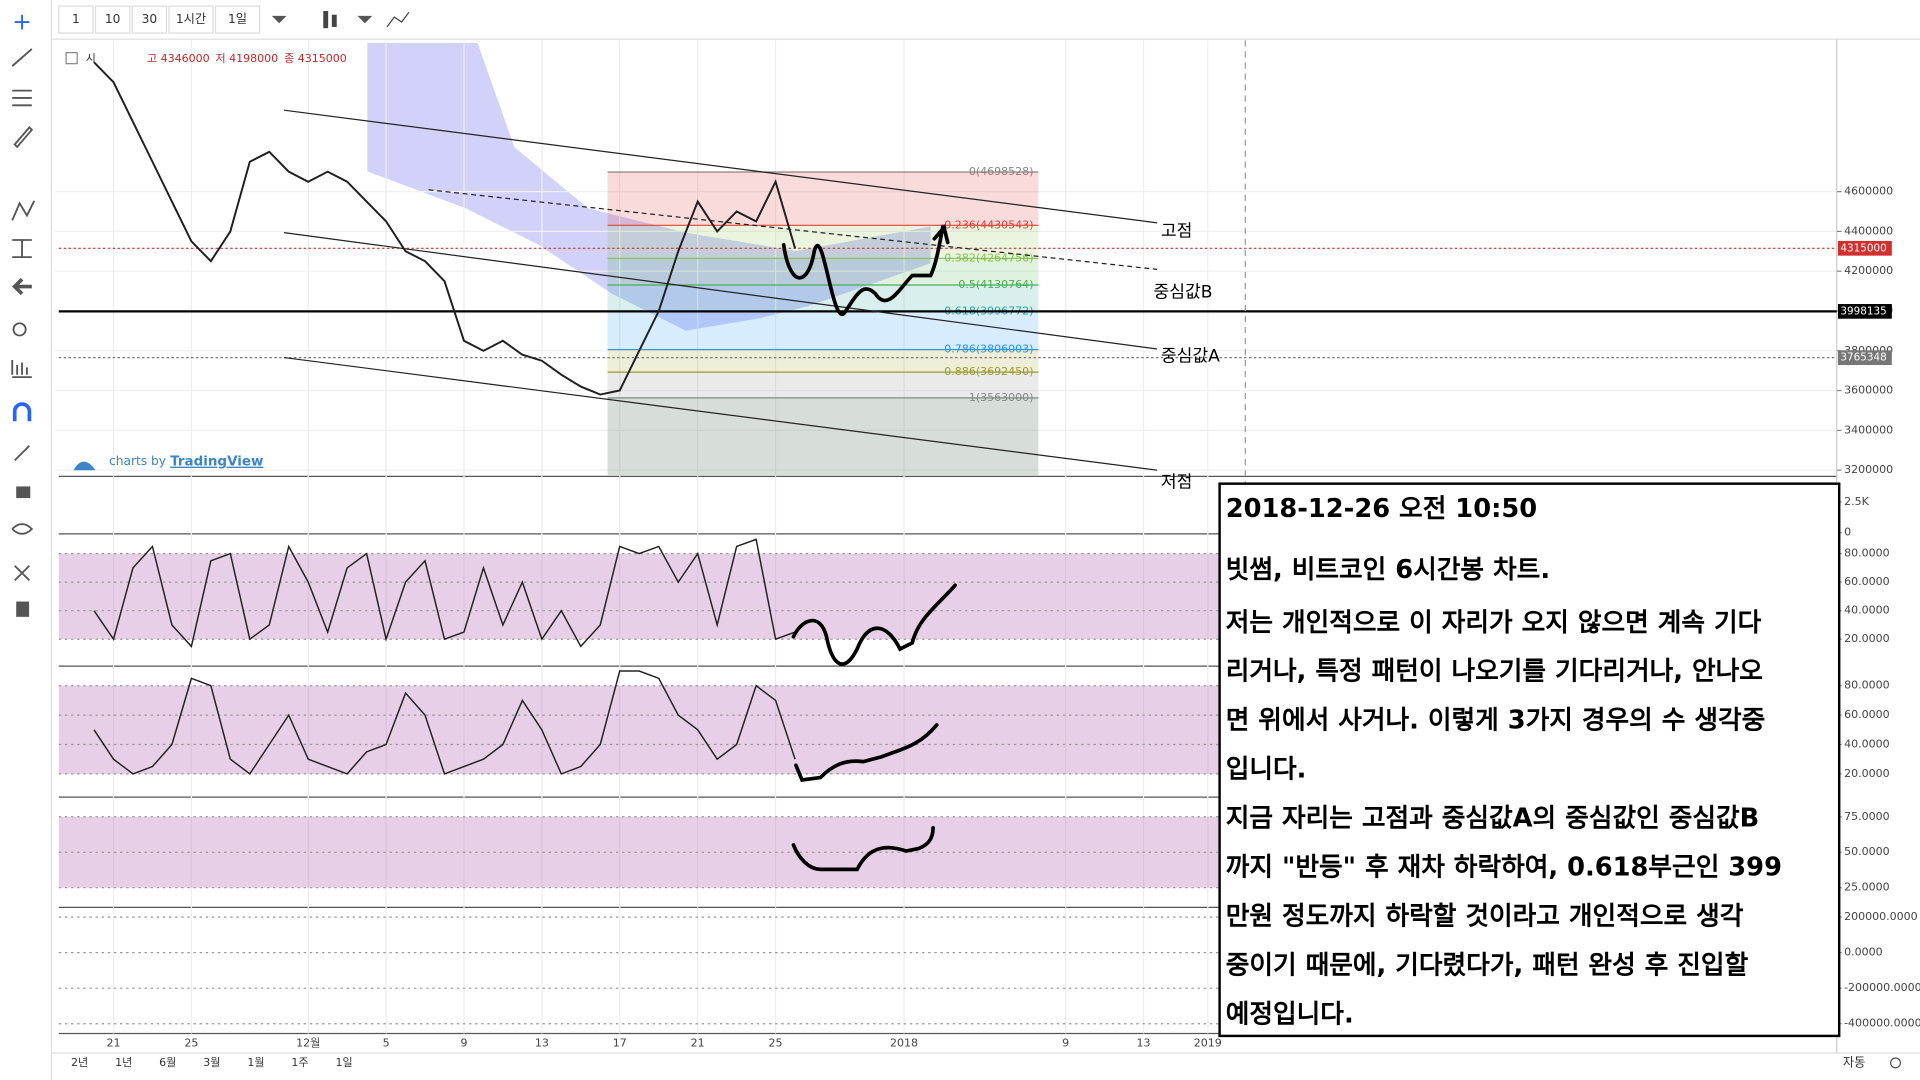 The height and width of the screenshot is (1080, 1920). Describe the element at coordinates (1847, 532) in the screenshot. I see `y-tick-label: 0` at that location.